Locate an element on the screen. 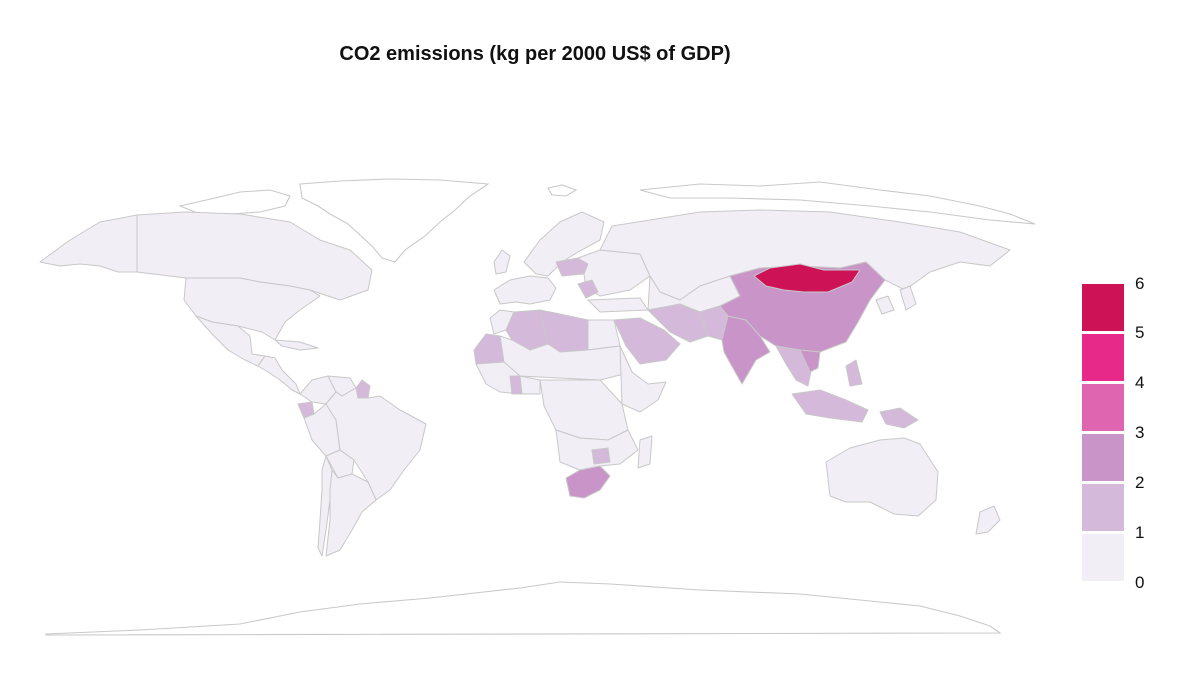 The height and width of the screenshot is (700, 1194). region-papua-new-guinea is located at coordinates (899, 418).